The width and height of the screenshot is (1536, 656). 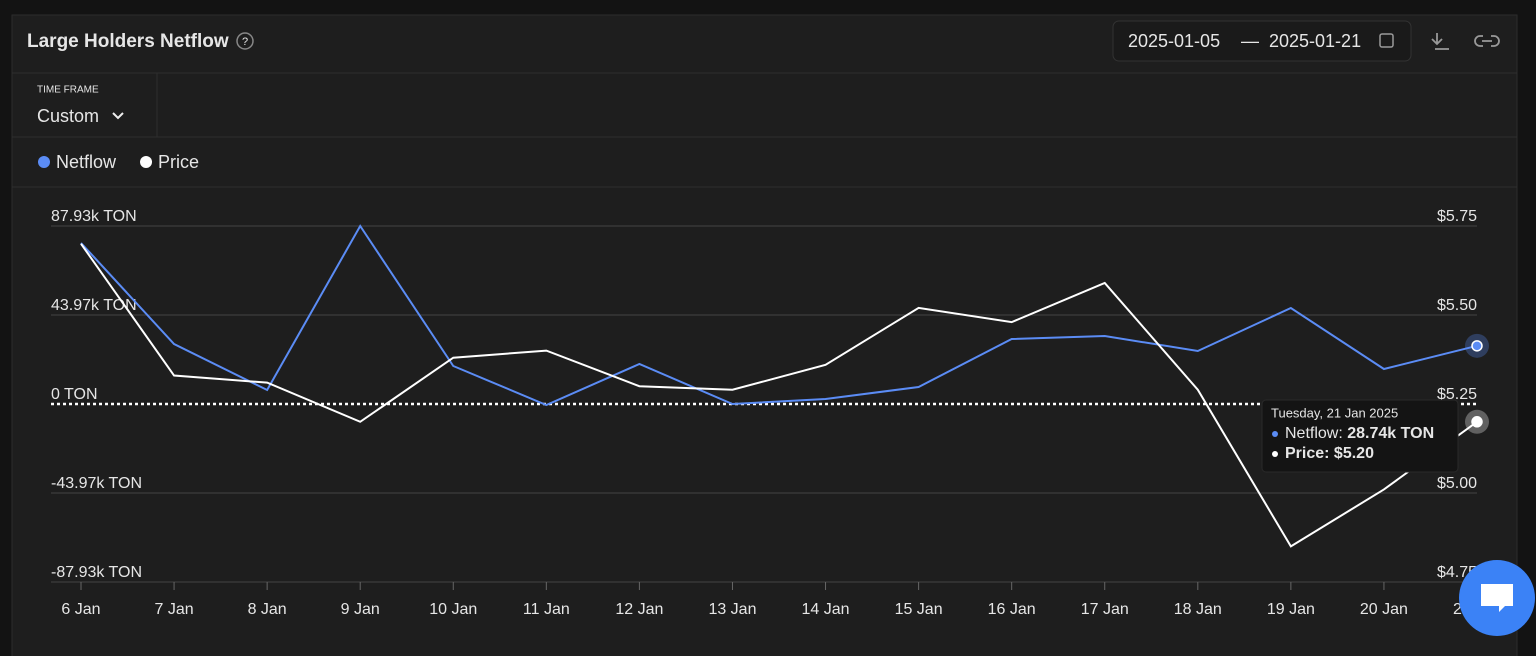 I want to click on y2-tick-label: $5.25, so click(x=1457, y=394).